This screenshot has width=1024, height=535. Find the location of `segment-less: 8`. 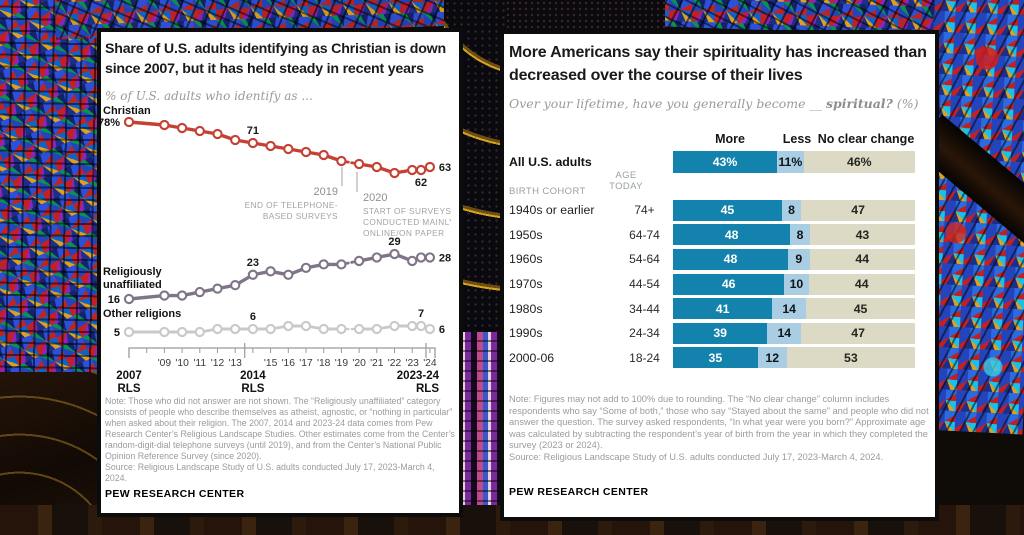

segment-less: 8 is located at coordinates (791, 210).